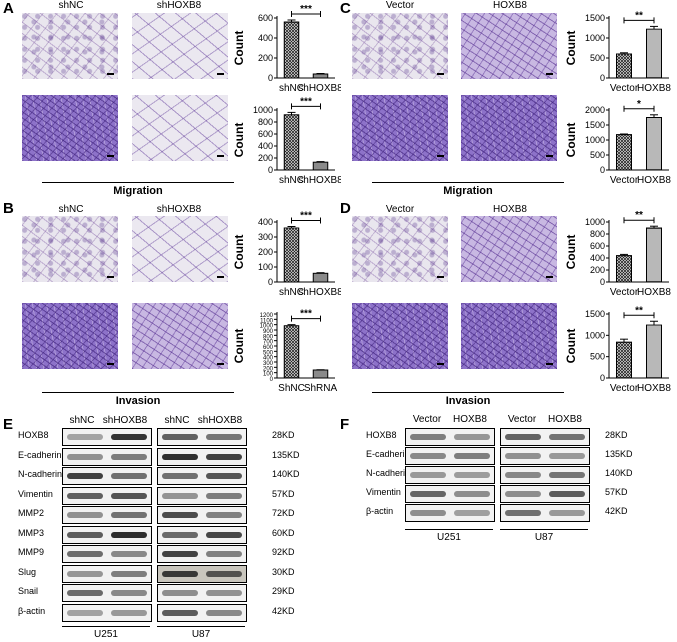 The width and height of the screenshot is (677, 642). What do you see at coordinates (388, 454) in the screenshot?
I see `blot-f-protein-1: E-cadherin` at bounding box center [388, 454].